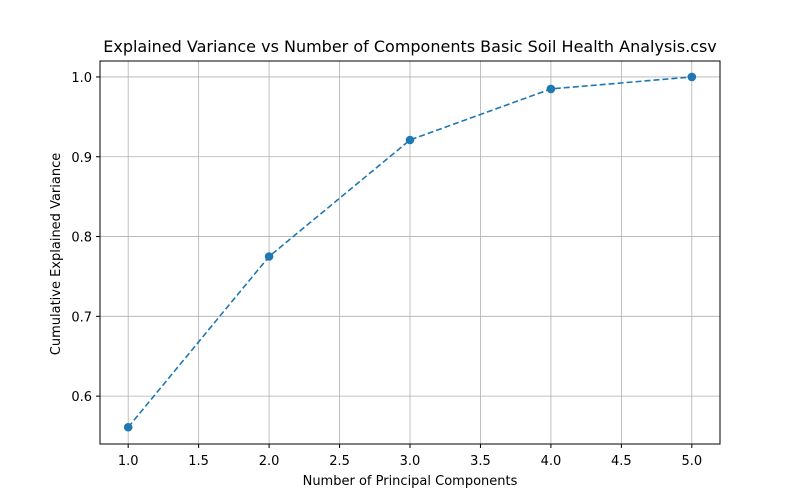 Image resolution: width=800 pixels, height=500 pixels. I want to click on x-tick-label: 2.5, so click(339, 461).